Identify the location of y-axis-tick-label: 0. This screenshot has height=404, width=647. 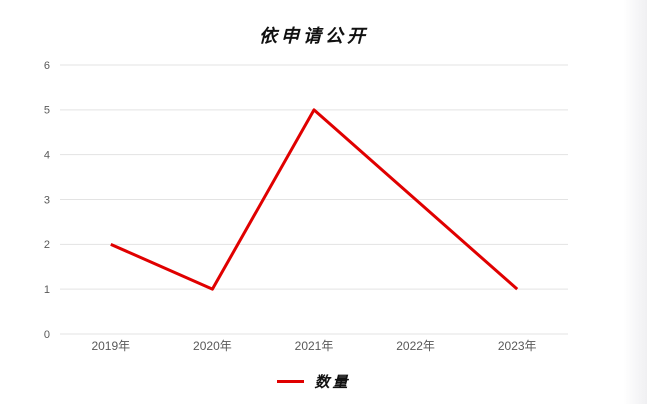
(47, 335).